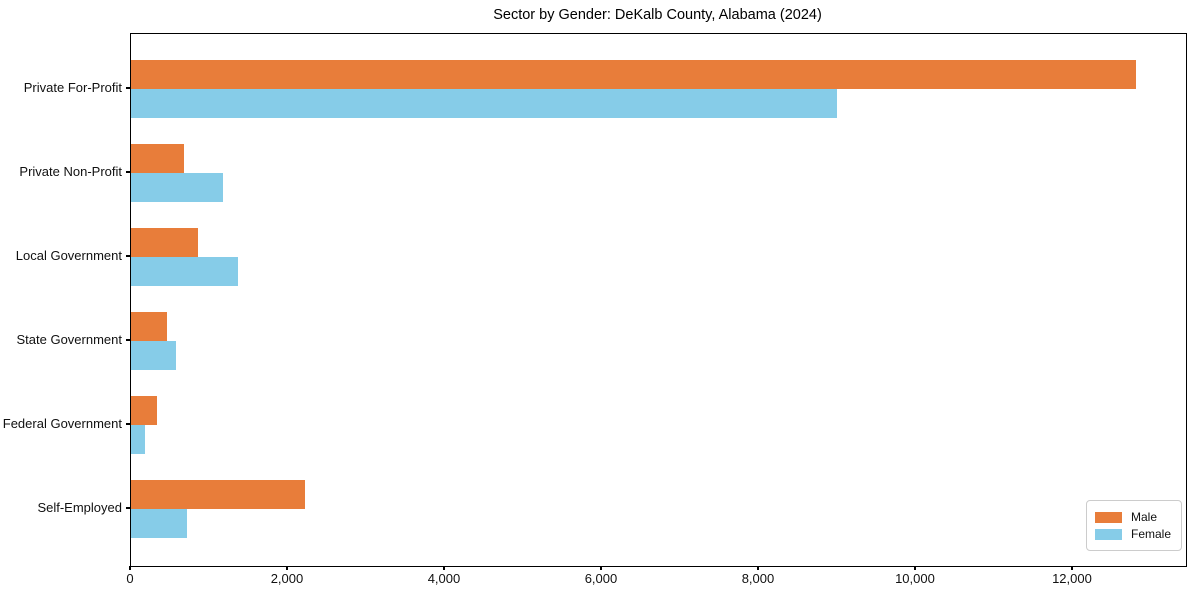  What do you see at coordinates (758, 578) in the screenshot?
I see `x-tick-label-8000: 8,000` at bounding box center [758, 578].